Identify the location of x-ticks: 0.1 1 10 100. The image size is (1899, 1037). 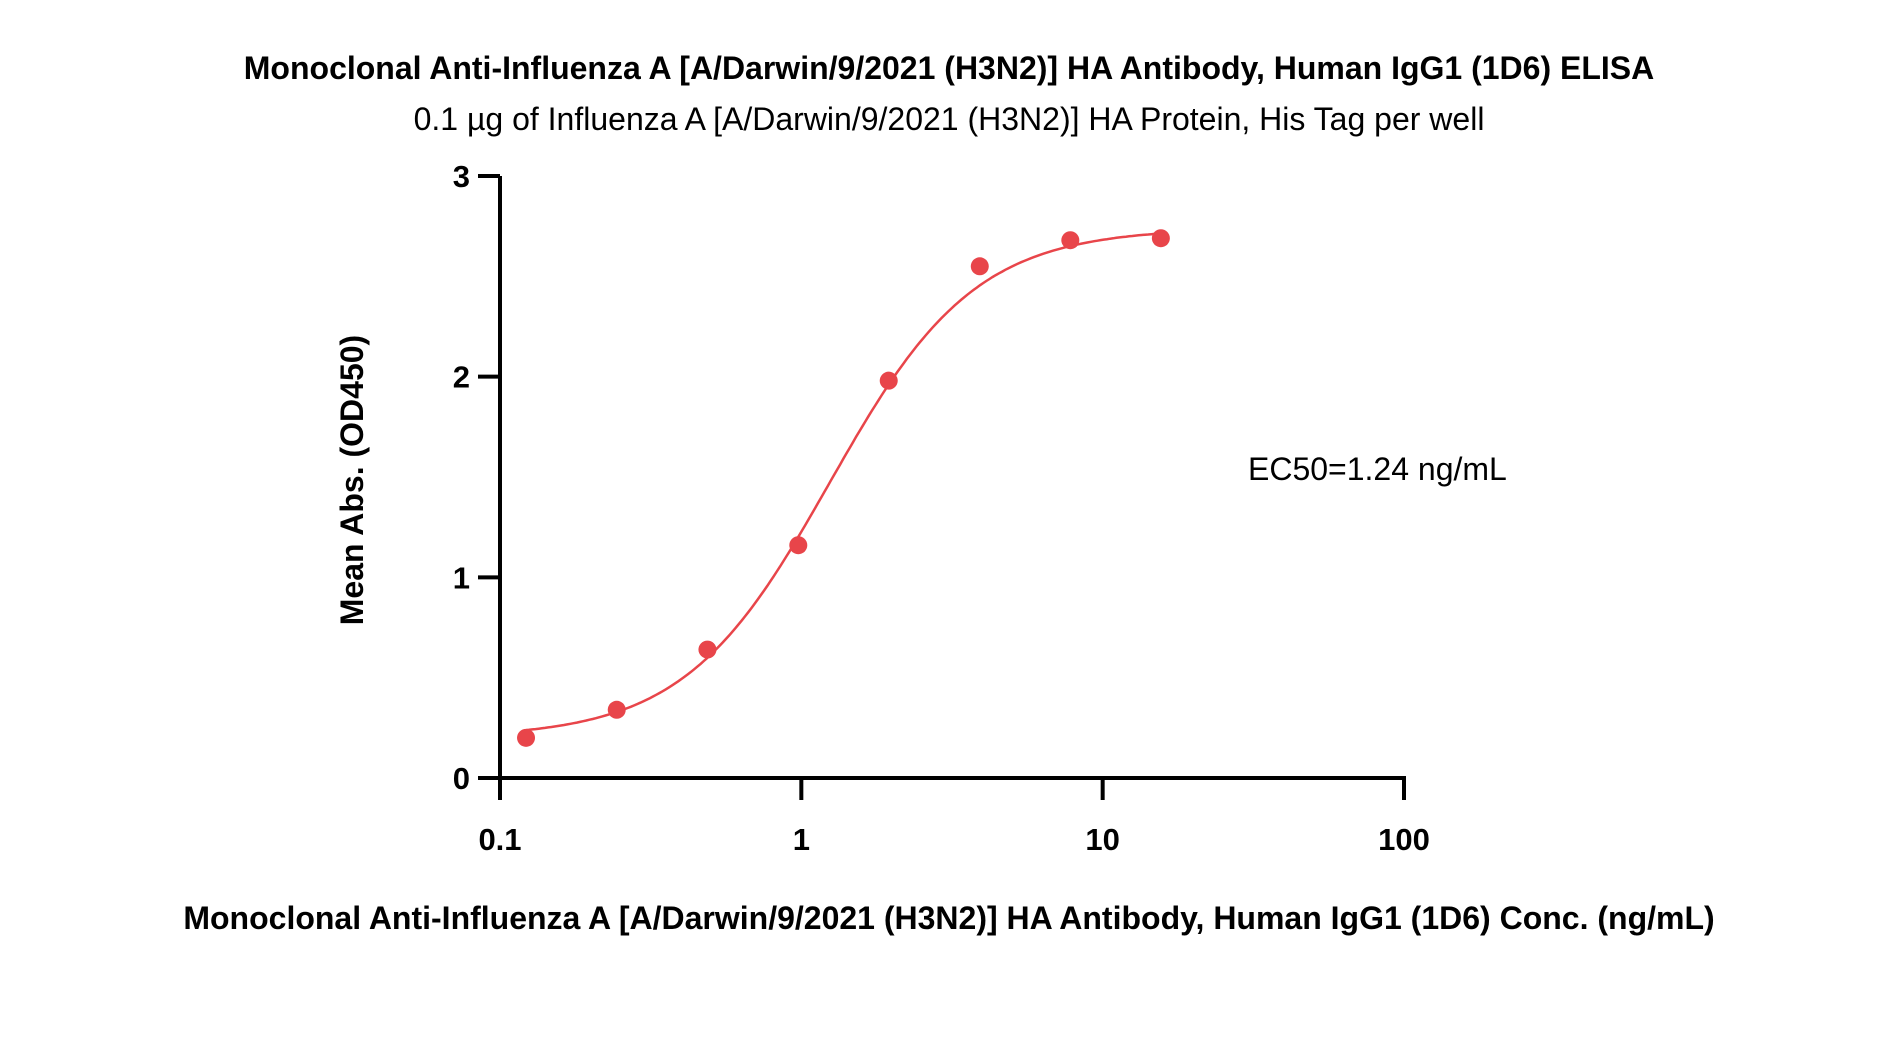
(954, 817).